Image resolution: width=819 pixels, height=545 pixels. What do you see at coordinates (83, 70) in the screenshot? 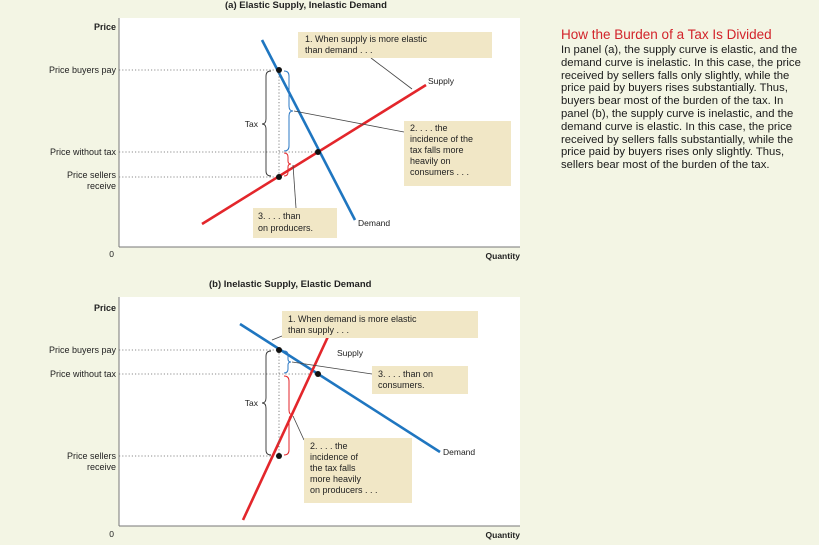
I see `panel-a-price-buyers-pay: Price buyers pay` at bounding box center [83, 70].